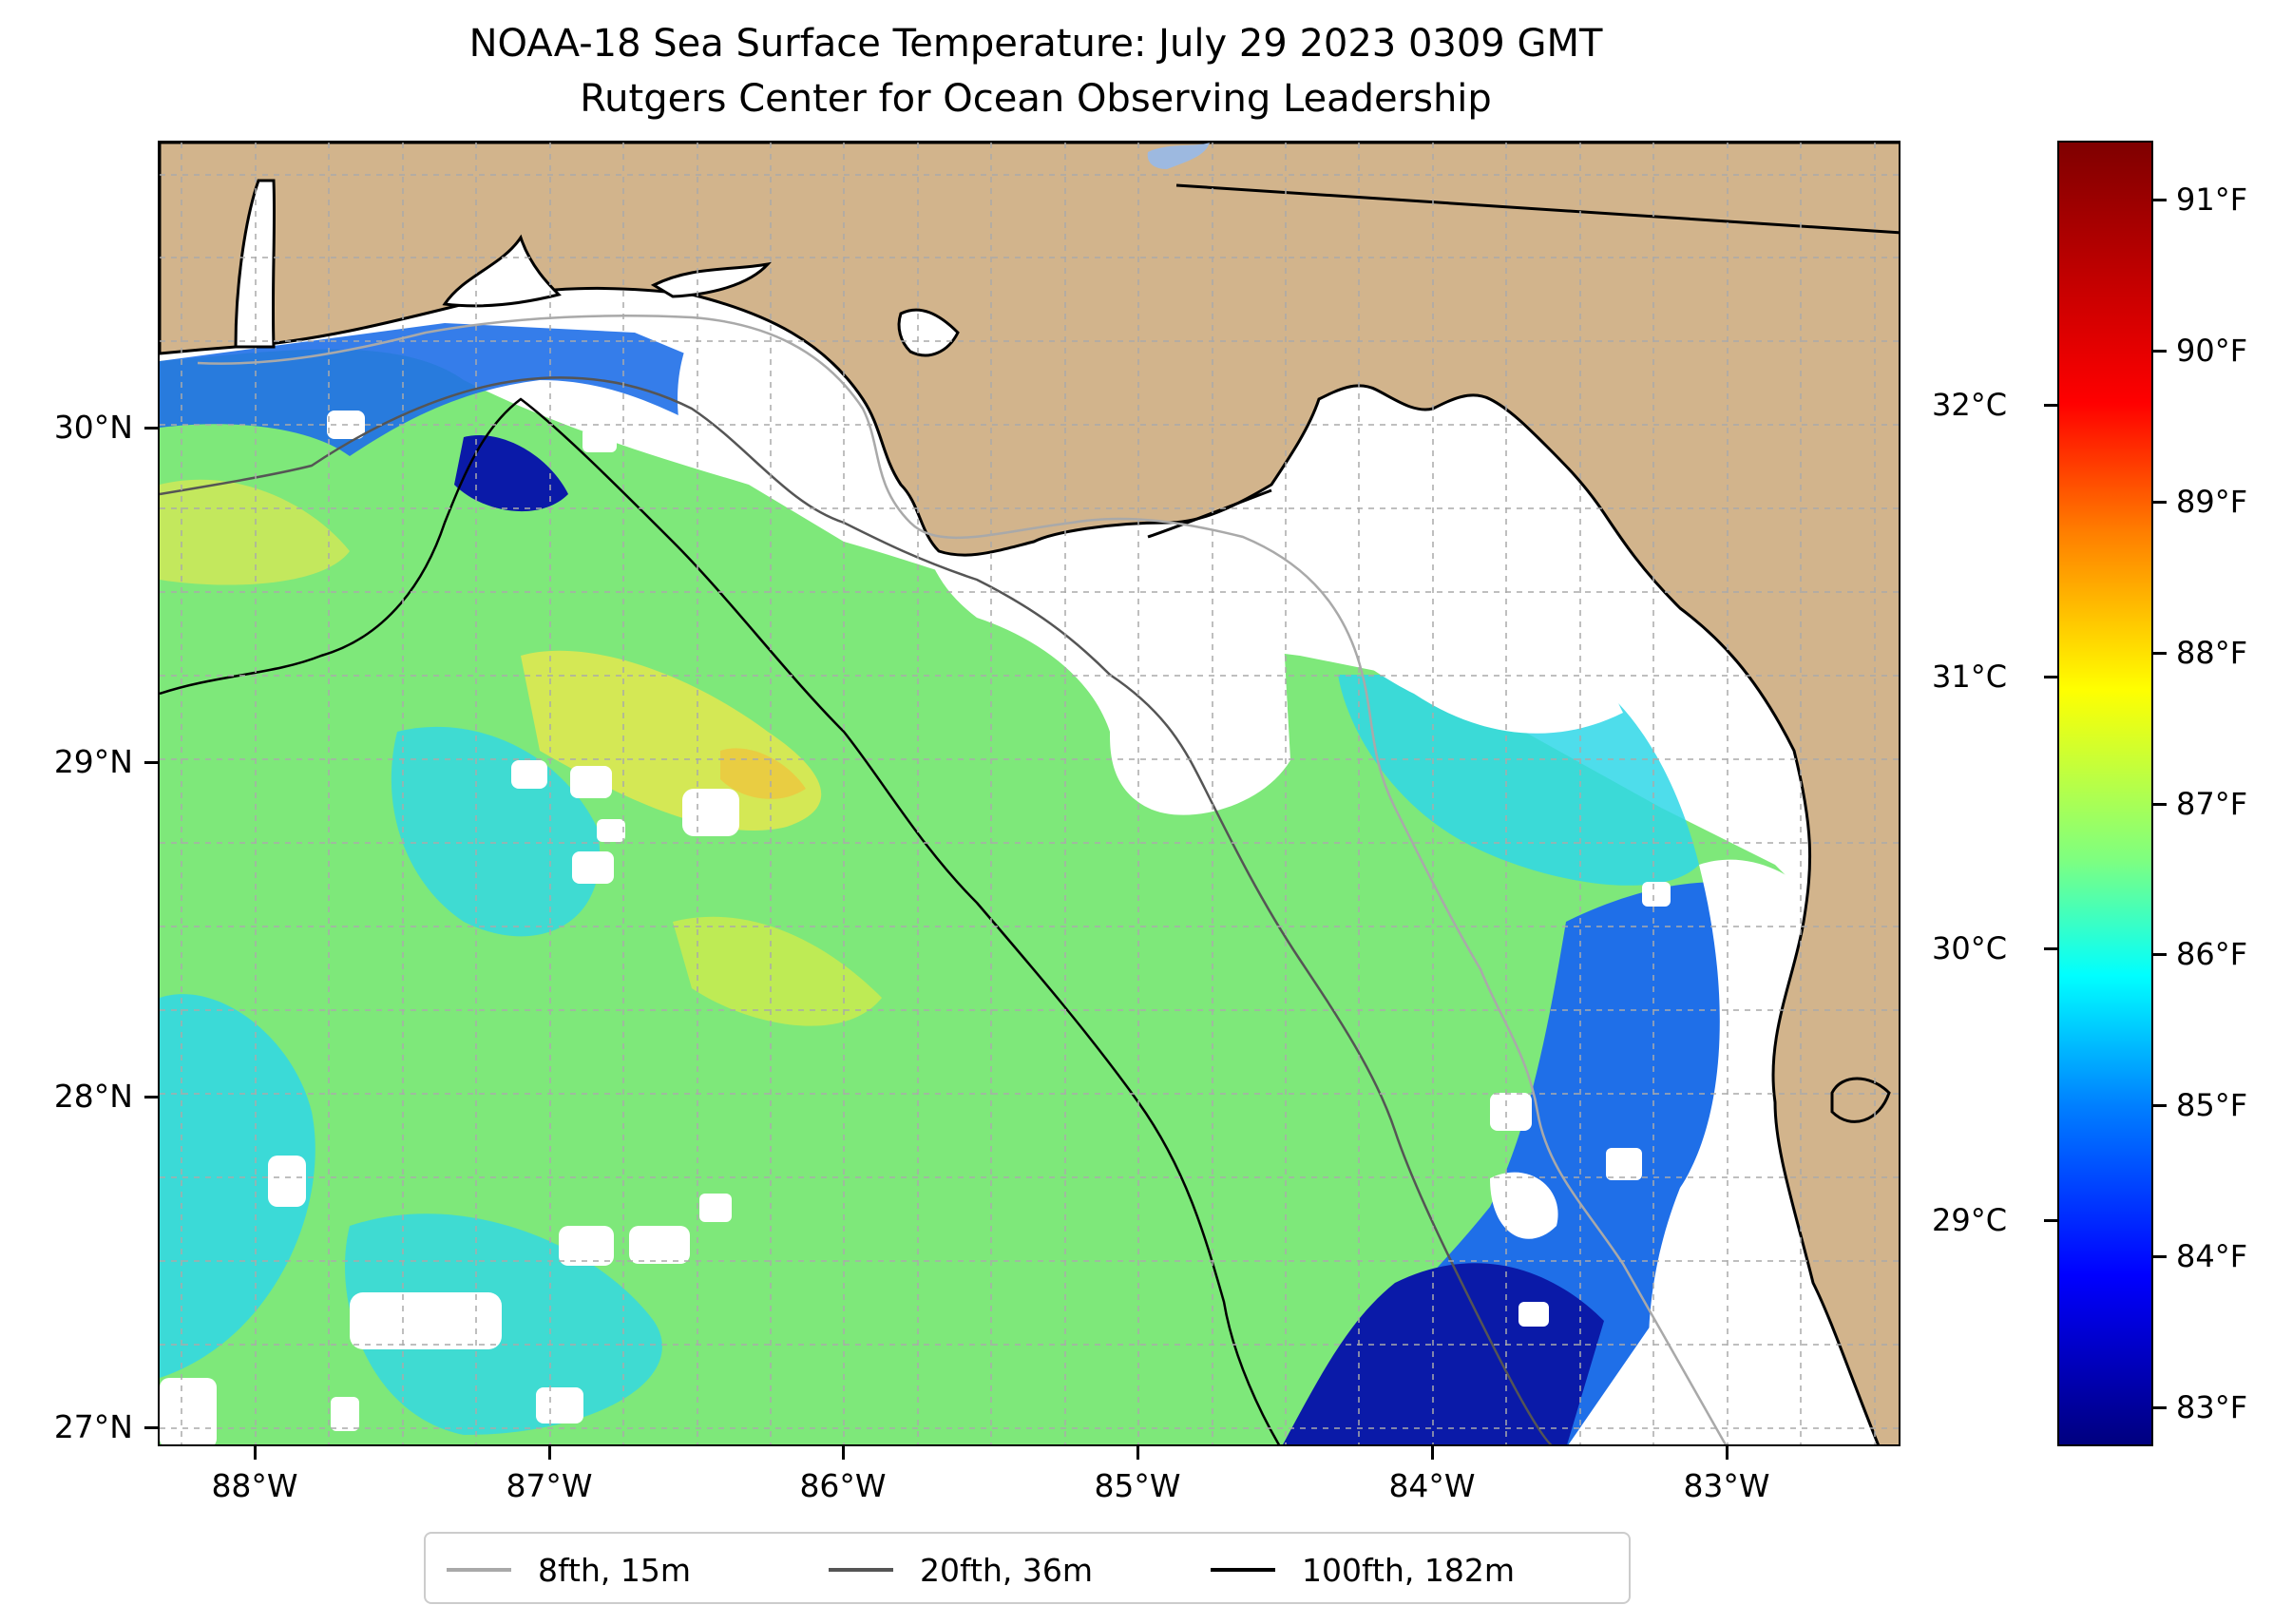 The width and height of the screenshot is (2292, 1624). I want to click on cb-label-86f: 86°F, so click(2212, 954).